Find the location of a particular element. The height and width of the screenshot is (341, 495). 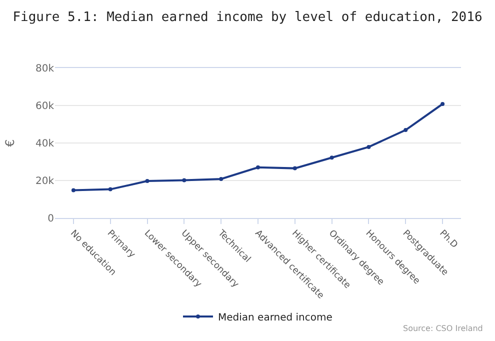

source-note: Source: CSO Ireland is located at coordinates (443, 328).